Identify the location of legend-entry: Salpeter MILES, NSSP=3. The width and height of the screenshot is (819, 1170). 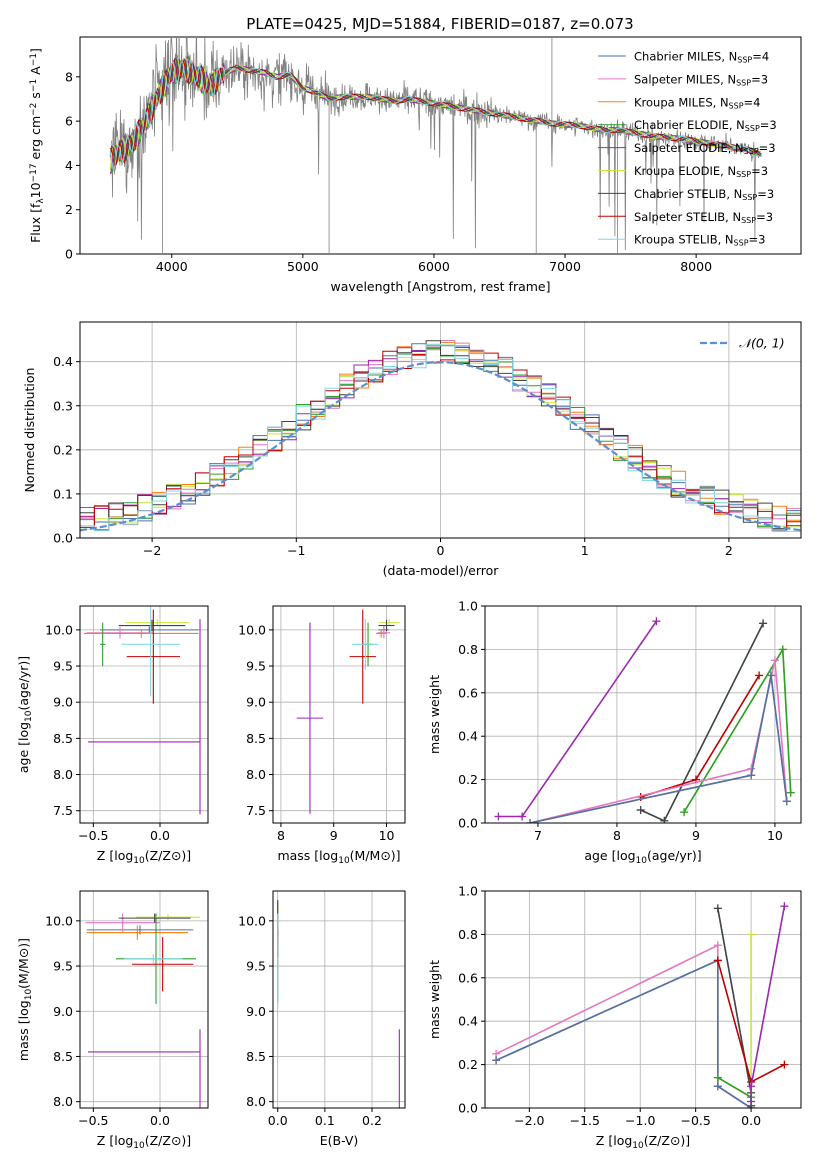
(701, 79).